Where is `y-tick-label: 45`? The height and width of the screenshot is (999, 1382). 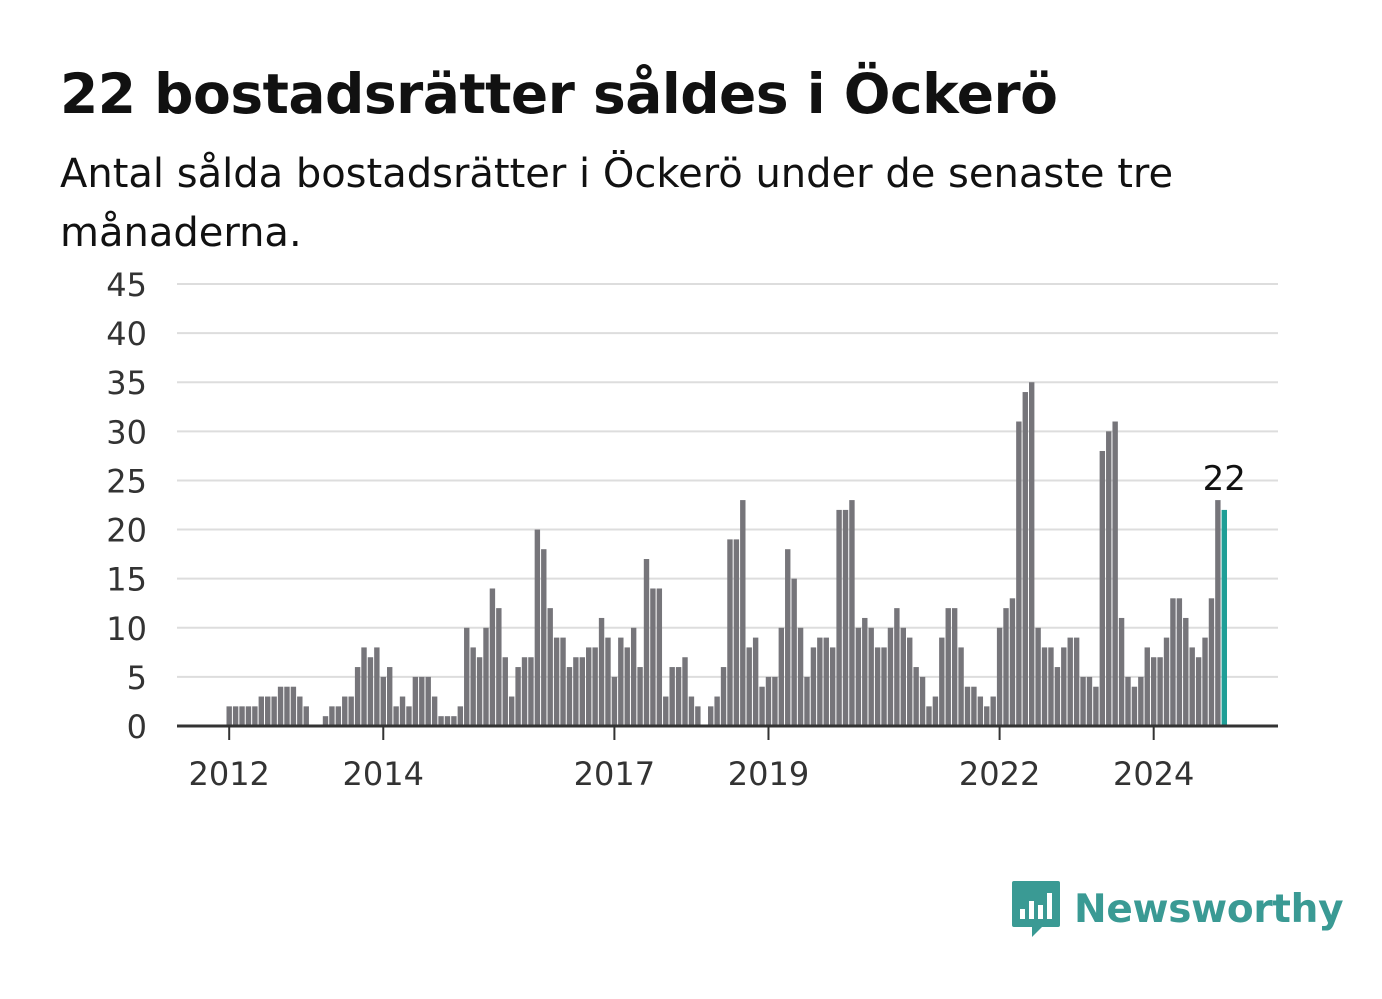
y-tick-label: 45 is located at coordinates (126, 285).